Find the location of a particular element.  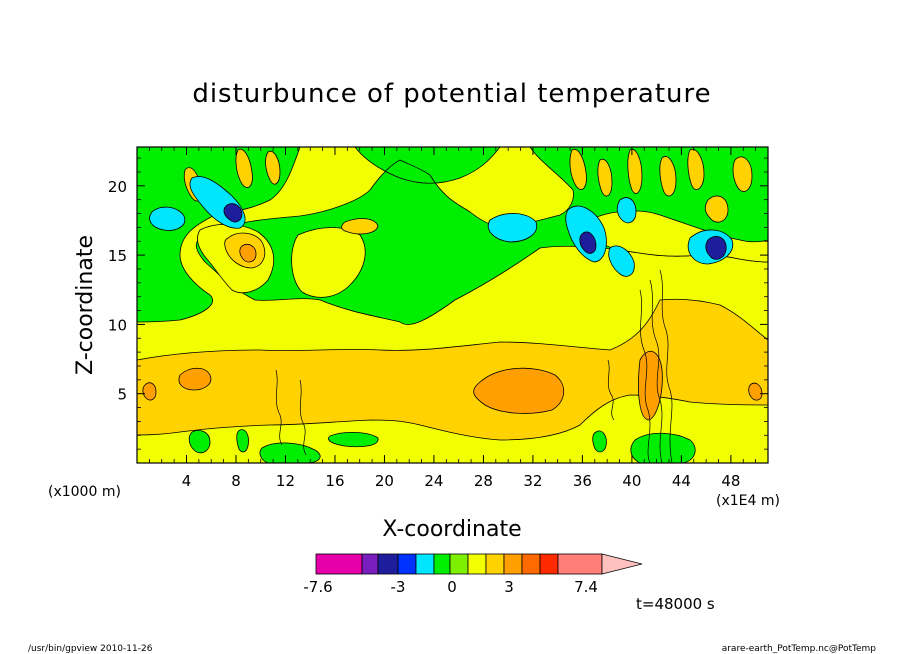

colorbar-label: -3 is located at coordinates (398, 587).